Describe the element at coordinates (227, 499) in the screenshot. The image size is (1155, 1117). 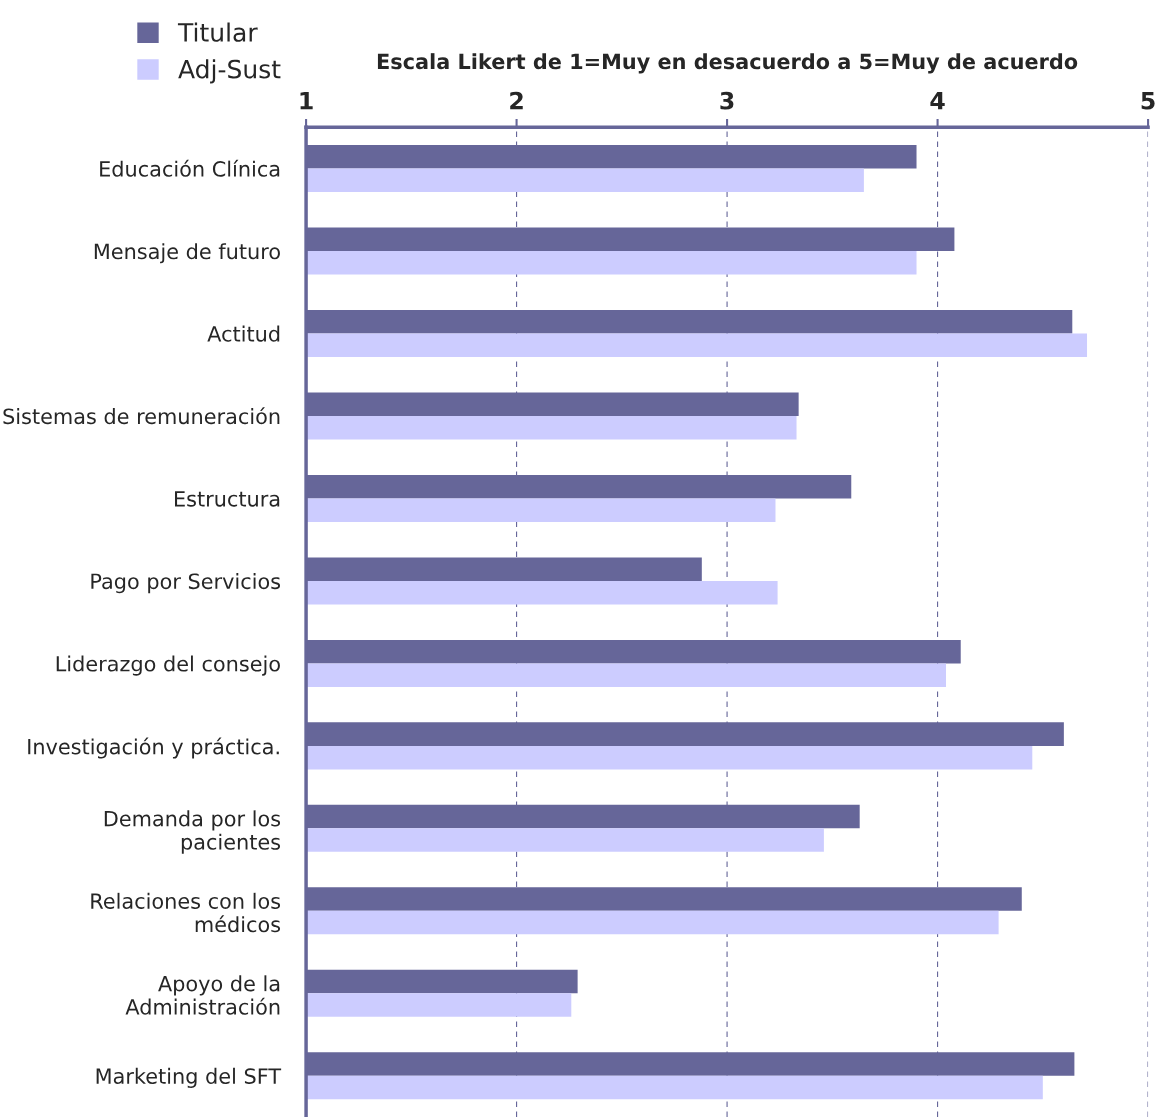
I see `y-tick-label: Estructura` at that location.